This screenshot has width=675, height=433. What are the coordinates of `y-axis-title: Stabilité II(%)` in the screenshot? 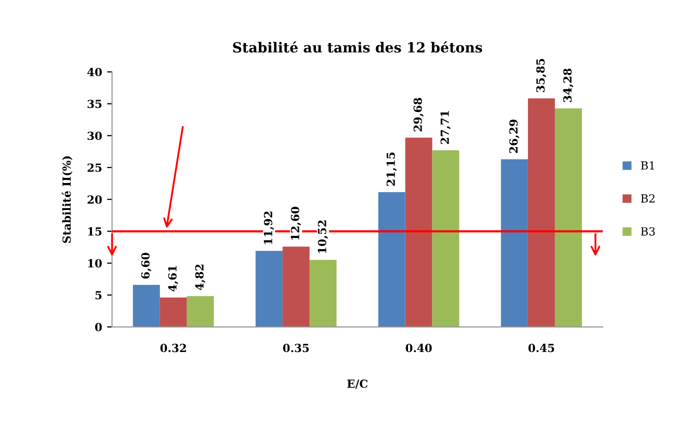 It's located at (67, 199).